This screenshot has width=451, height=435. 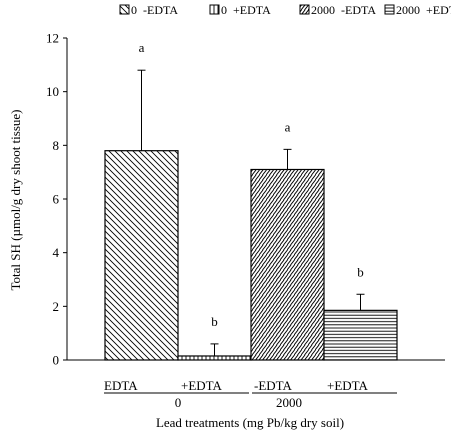 What do you see at coordinates (56, 199) in the screenshot?
I see `y-tick-label: 6` at bounding box center [56, 199].